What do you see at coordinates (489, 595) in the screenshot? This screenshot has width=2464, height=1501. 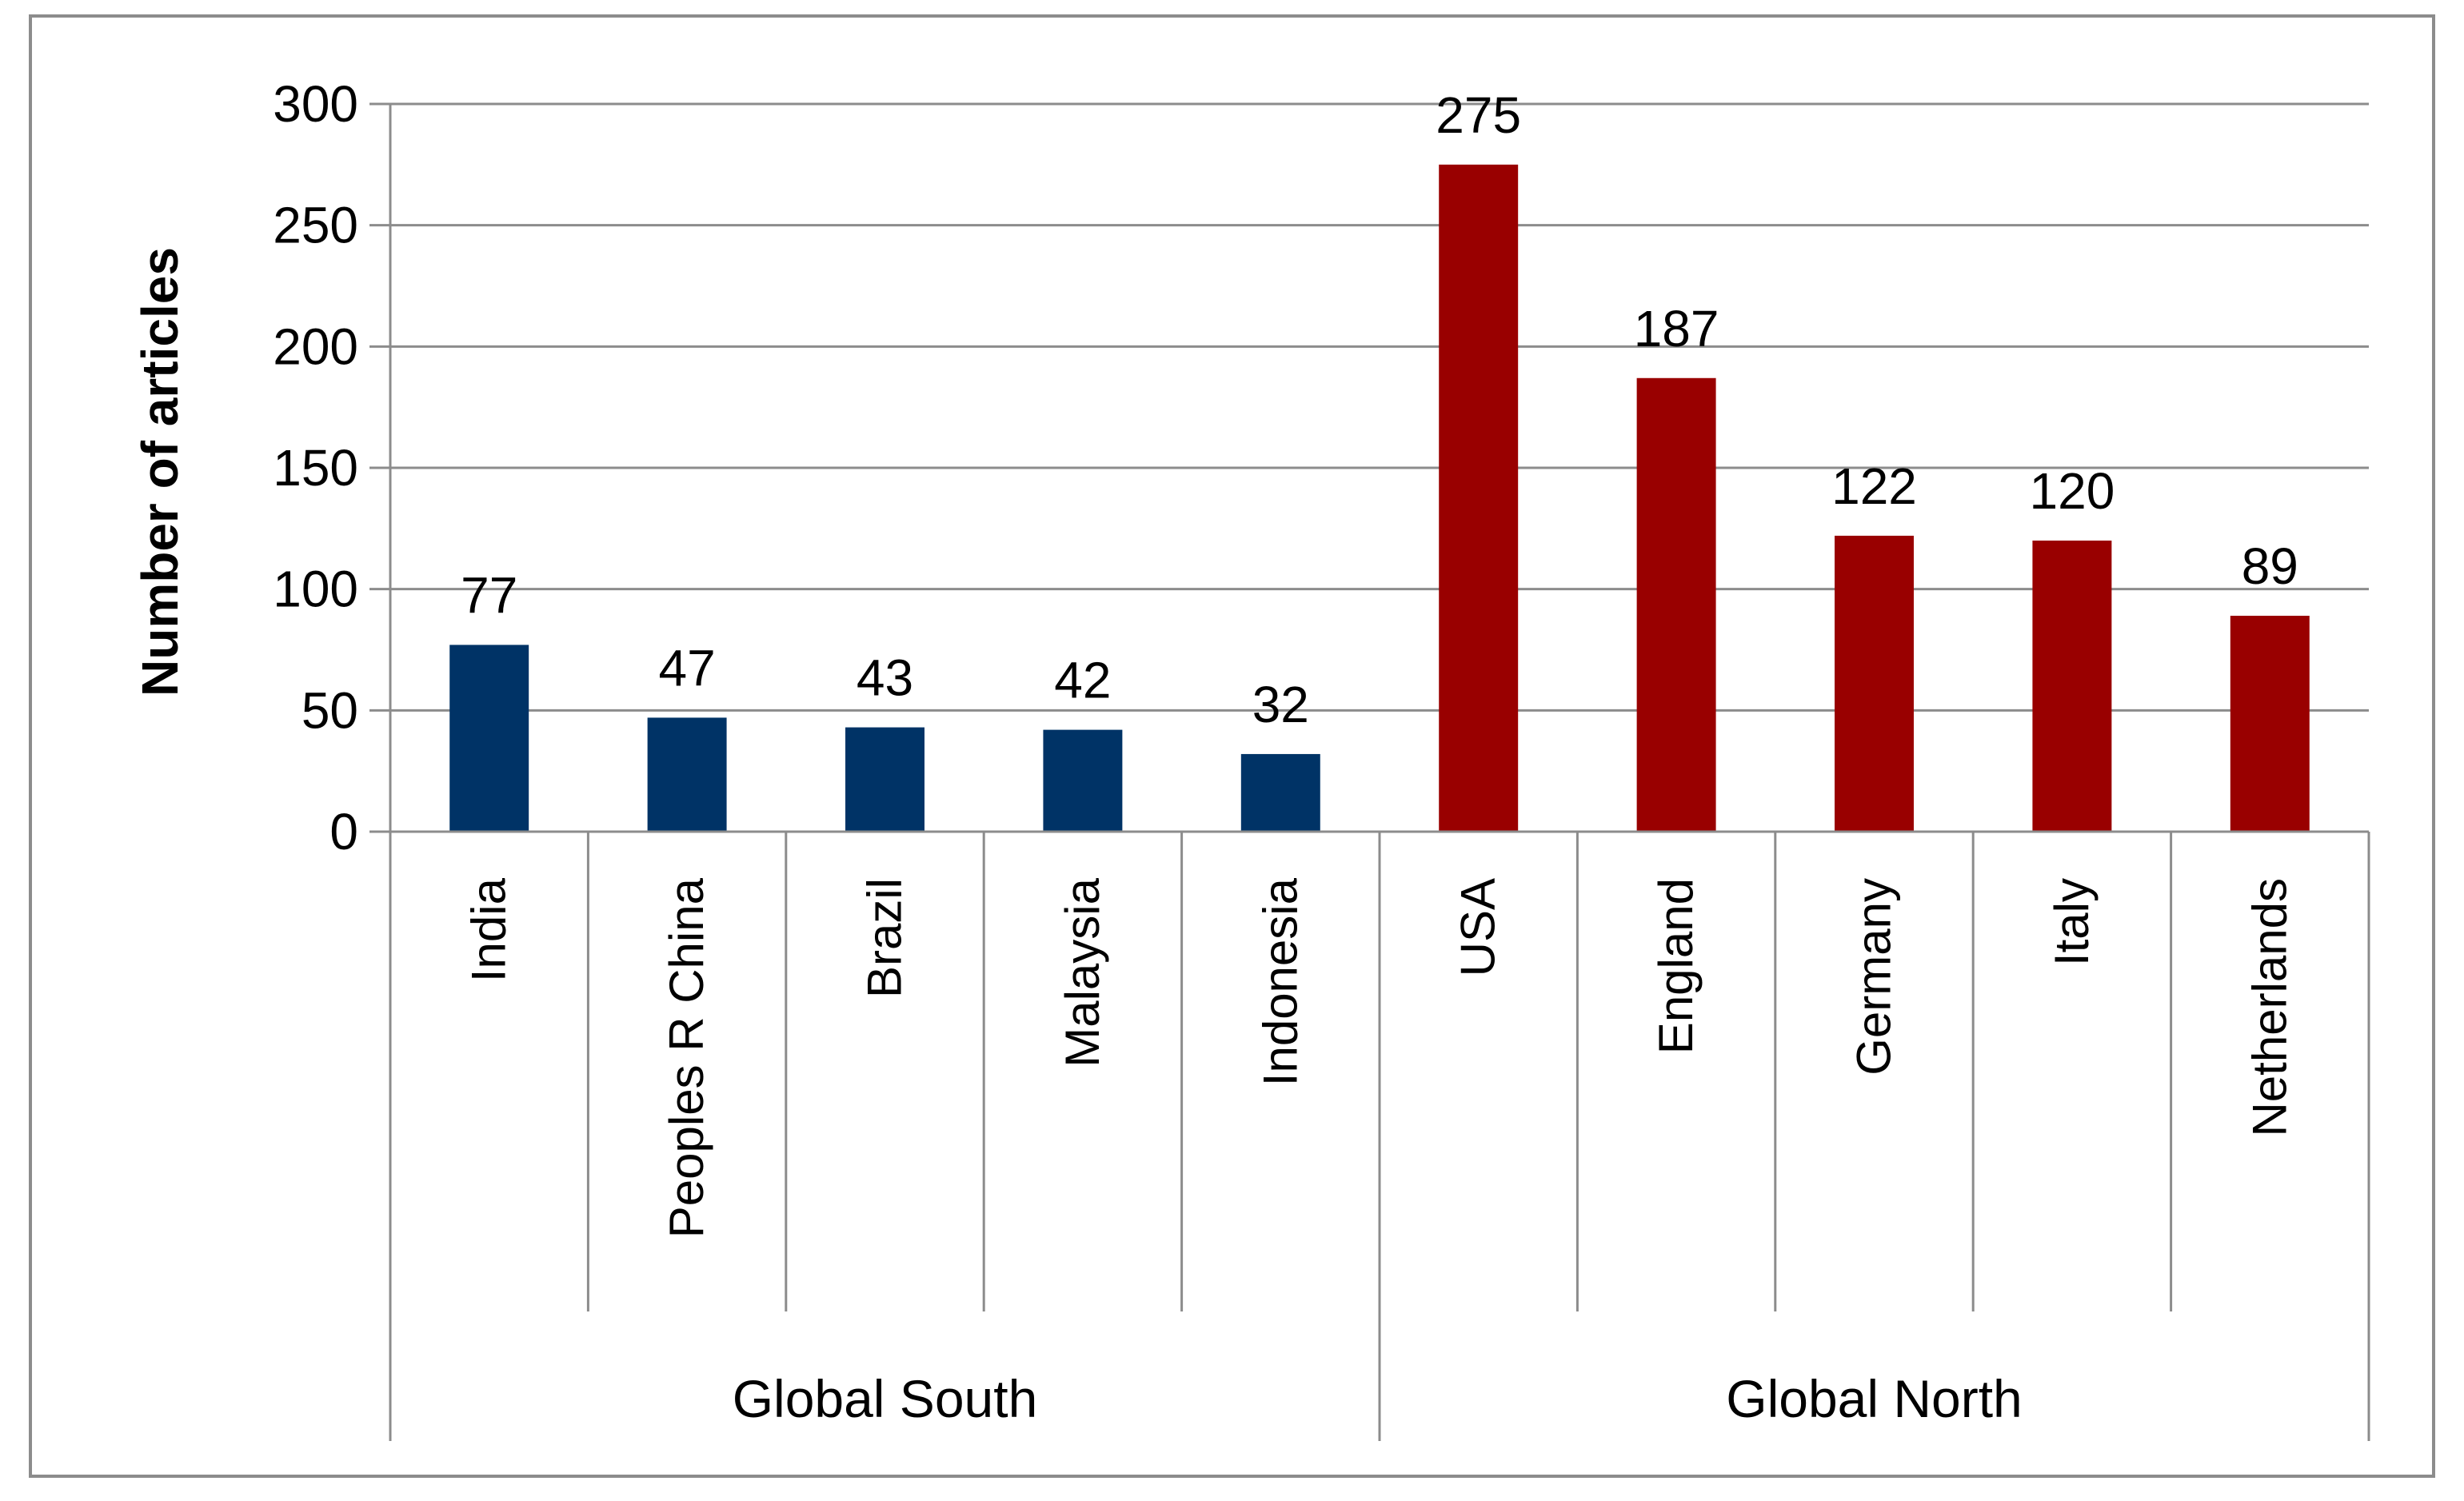 I see `data-label: 77` at bounding box center [489, 595].